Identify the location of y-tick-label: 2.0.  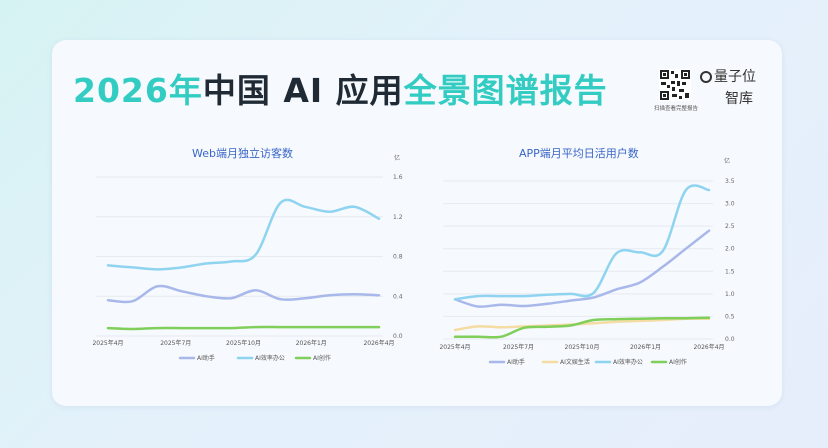
(730, 249).